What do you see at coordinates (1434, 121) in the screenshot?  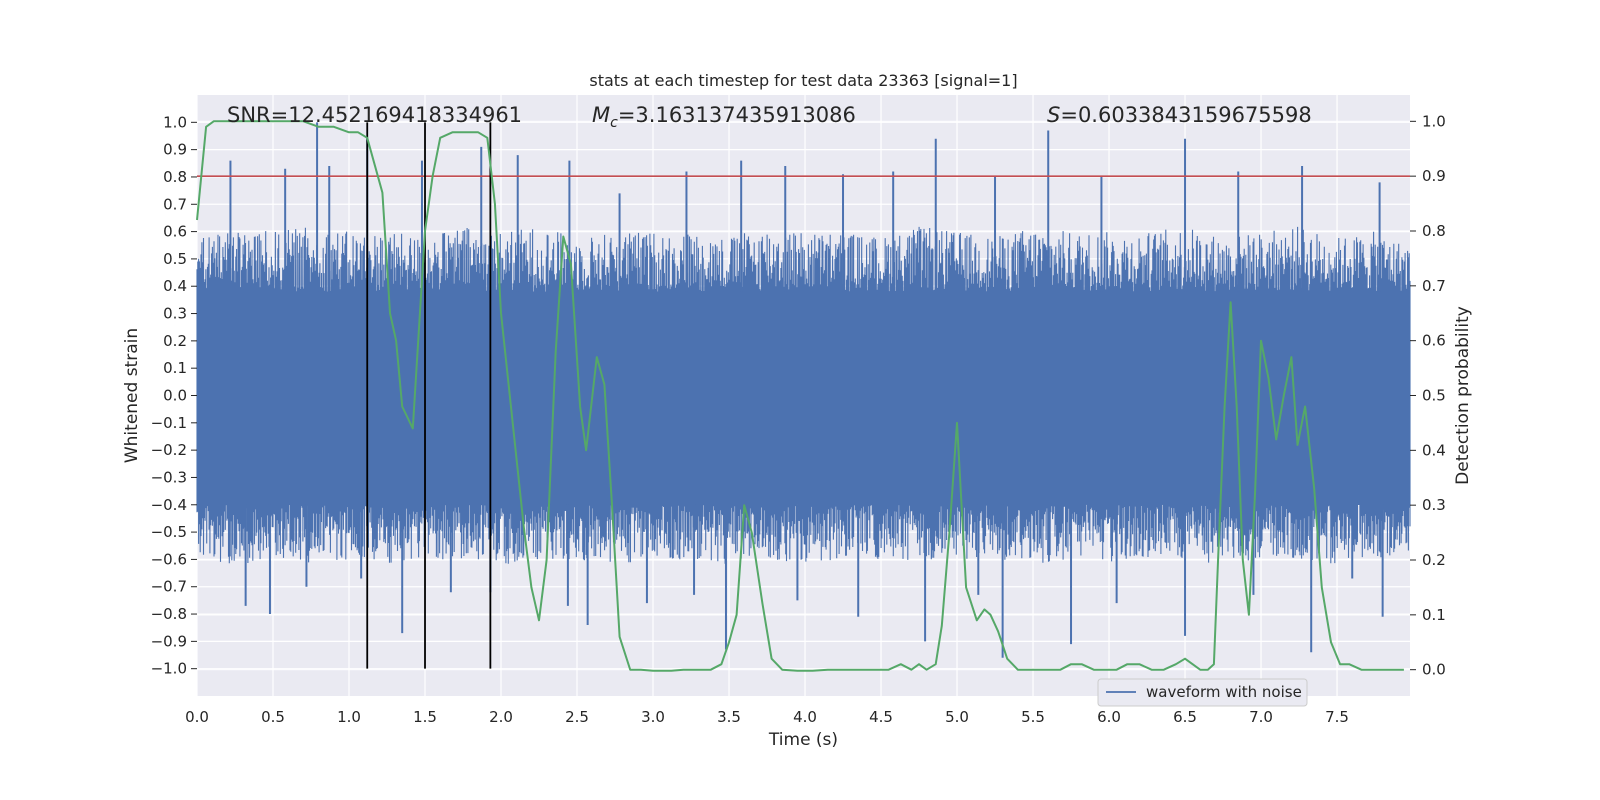 I see `y2-tick-label: 1.0` at bounding box center [1434, 121].